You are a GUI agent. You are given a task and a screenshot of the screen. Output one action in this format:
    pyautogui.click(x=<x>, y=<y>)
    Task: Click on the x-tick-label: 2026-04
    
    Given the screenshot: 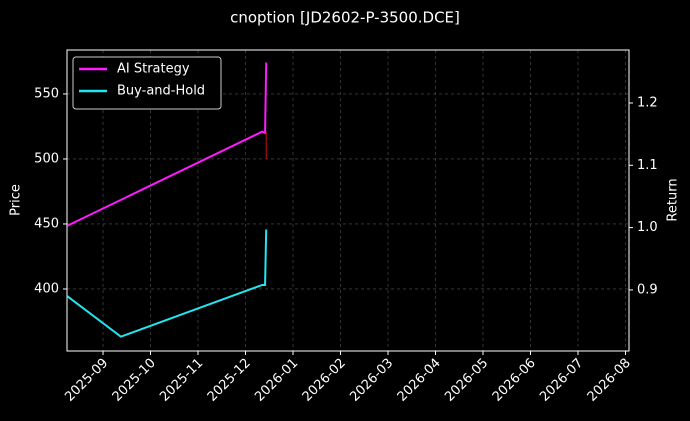 What is the action you would take?
    pyautogui.click(x=419, y=380)
    